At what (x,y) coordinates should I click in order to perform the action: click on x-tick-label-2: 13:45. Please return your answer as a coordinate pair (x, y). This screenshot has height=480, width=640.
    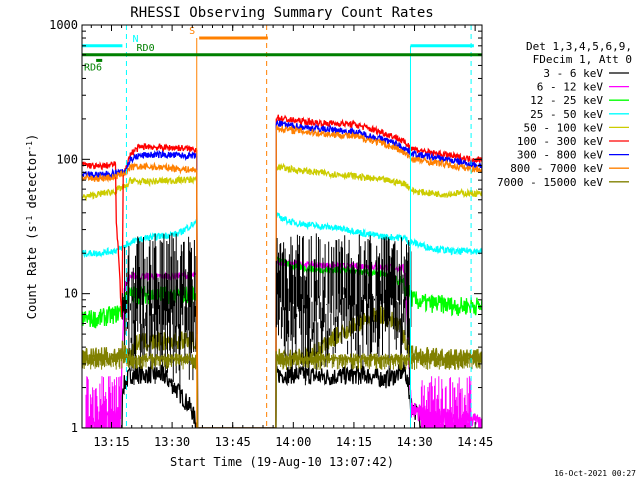
    Looking at the image, I should click on (233, 442).